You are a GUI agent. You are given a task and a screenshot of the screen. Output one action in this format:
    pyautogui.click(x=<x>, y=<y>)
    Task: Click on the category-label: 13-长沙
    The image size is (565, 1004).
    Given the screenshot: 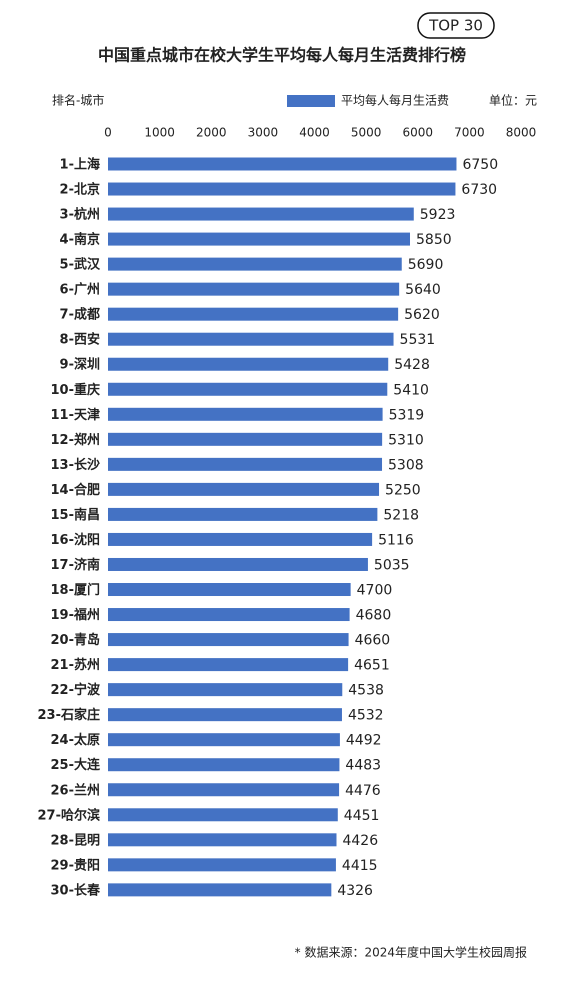 What is the action you would take?
    pyautogui.click(x=76, y=465)
    